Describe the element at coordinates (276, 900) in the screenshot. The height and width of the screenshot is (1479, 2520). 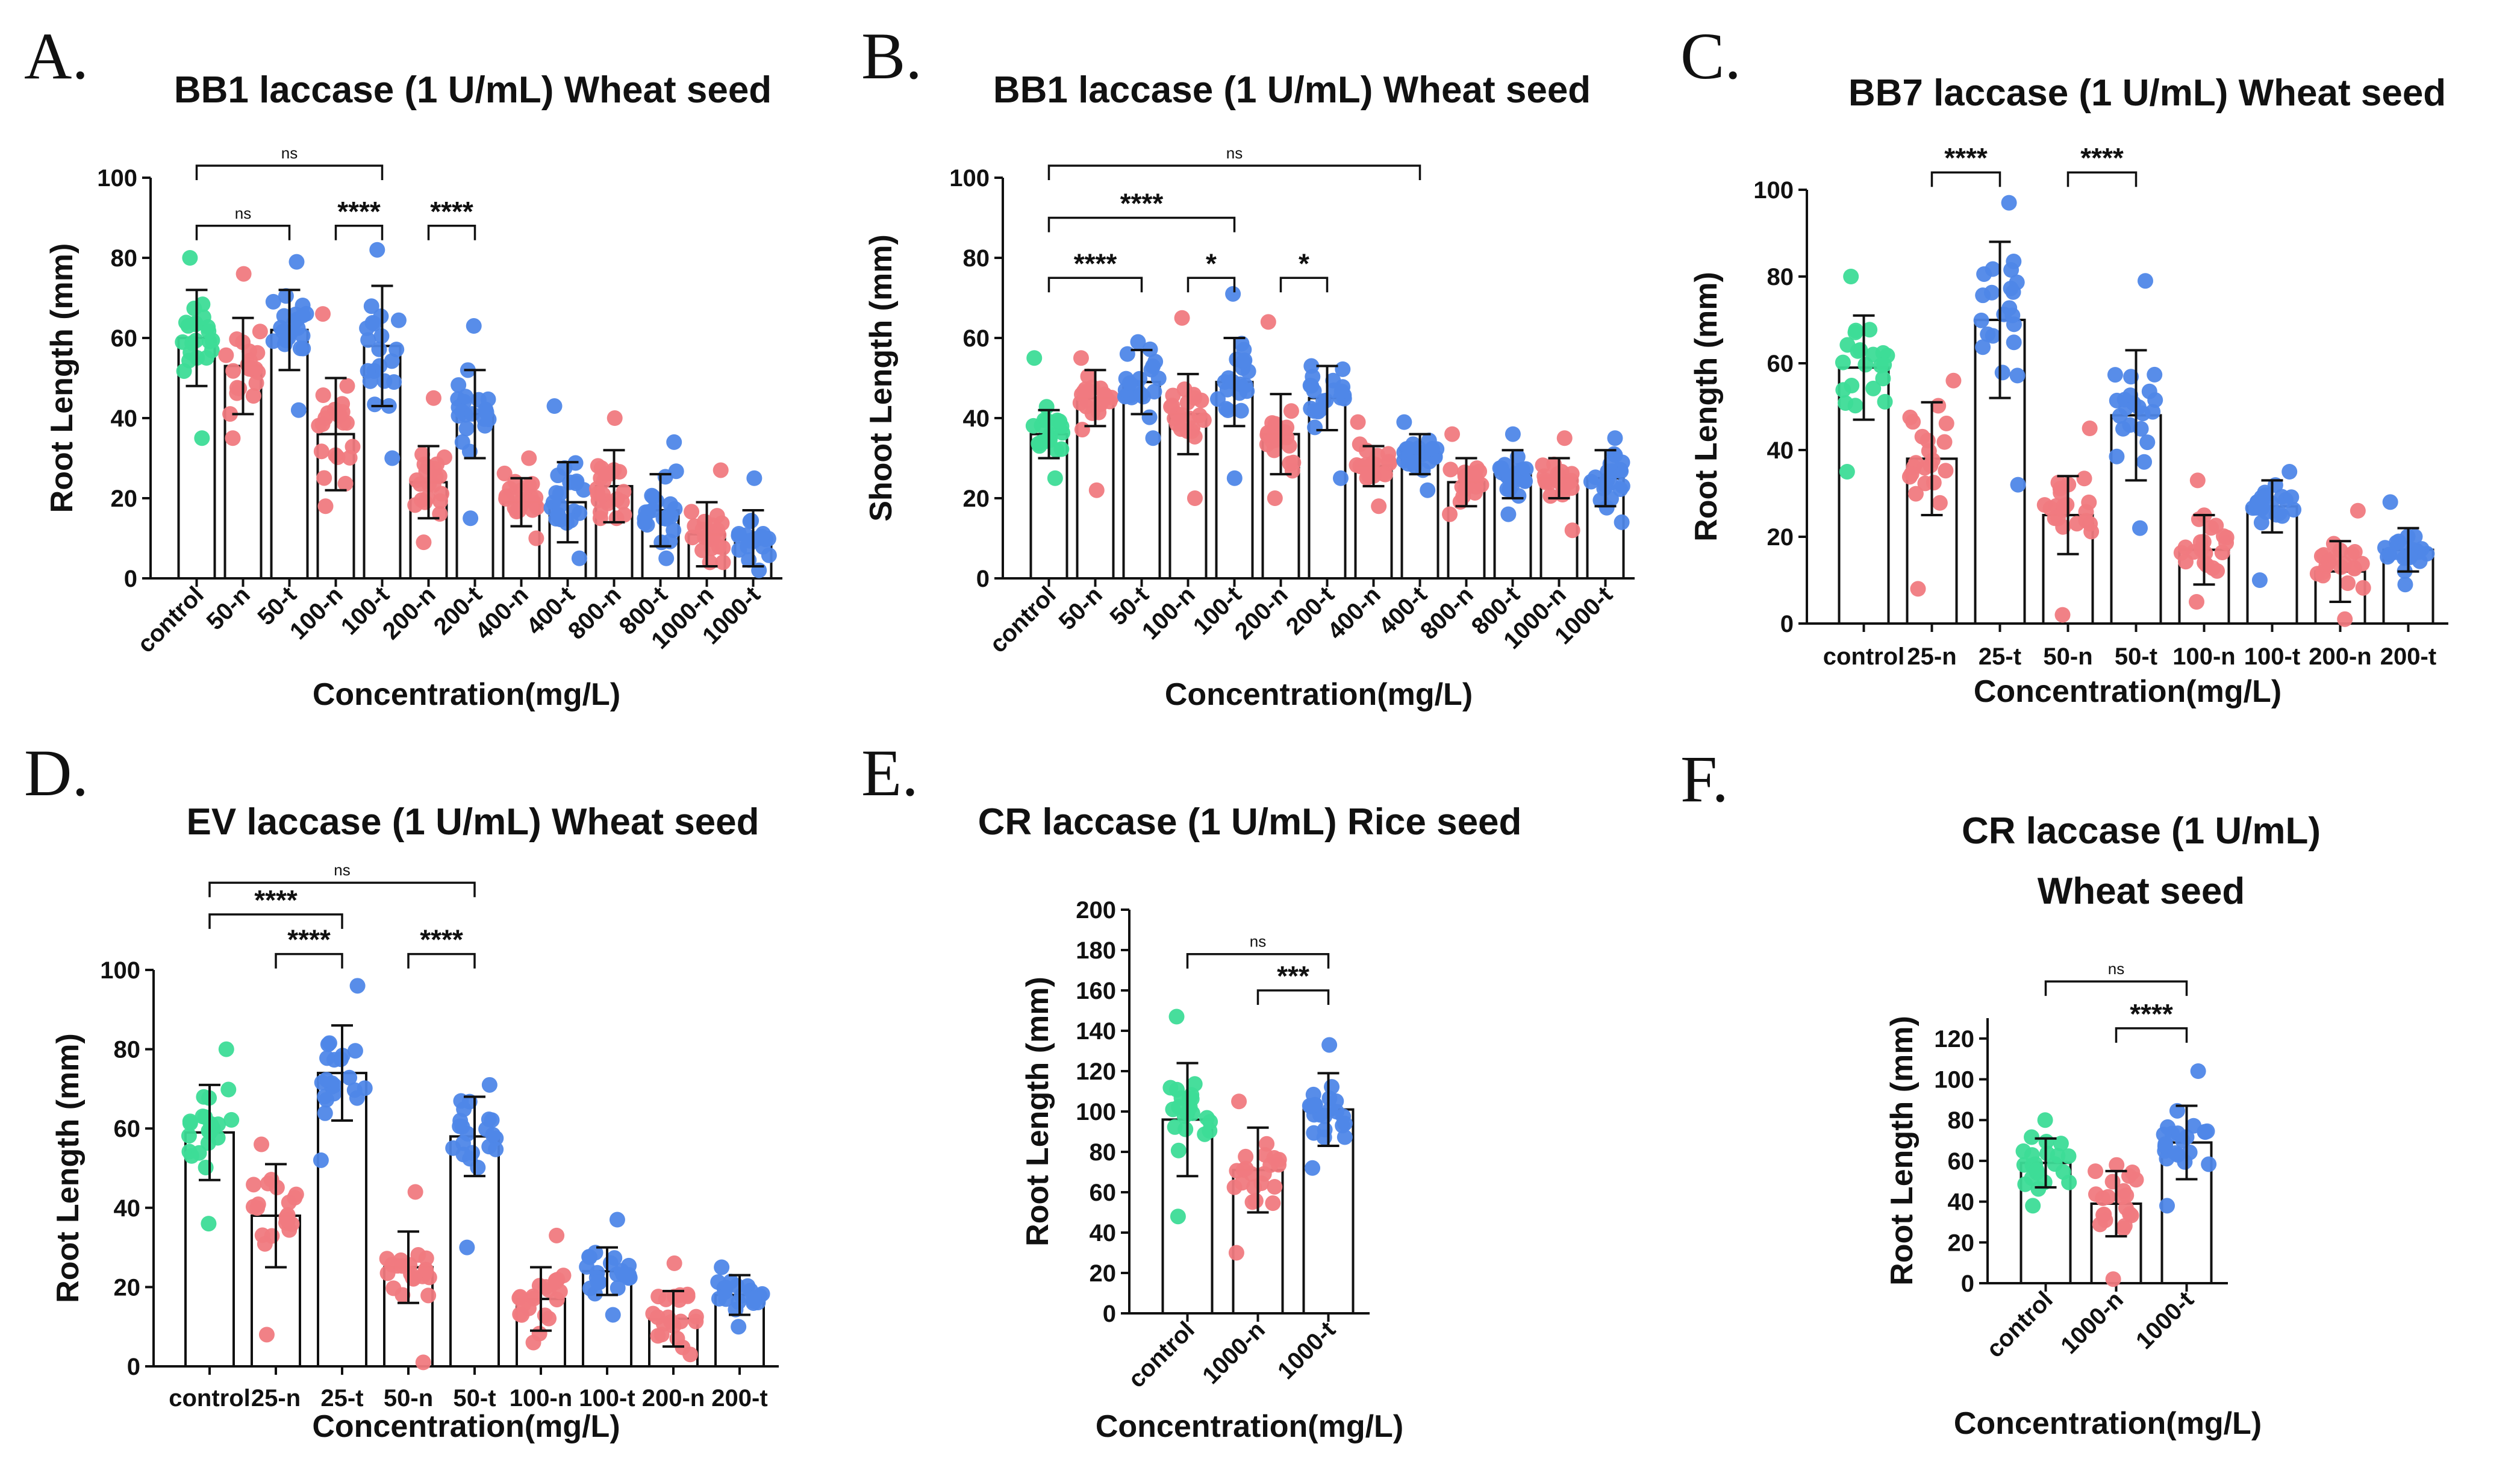
I see `significance-label: ****` at that location.